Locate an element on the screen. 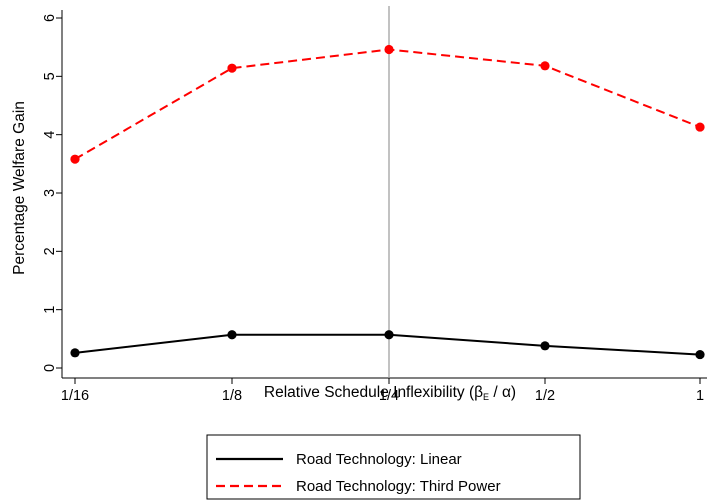  legend-box is located at coordinates (393, 467).